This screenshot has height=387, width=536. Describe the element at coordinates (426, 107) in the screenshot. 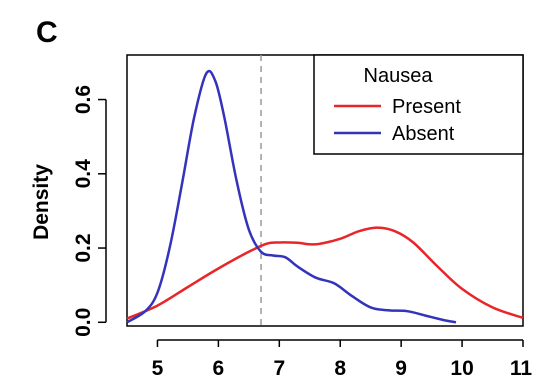

I see `legend-label-present: Present` at that location.